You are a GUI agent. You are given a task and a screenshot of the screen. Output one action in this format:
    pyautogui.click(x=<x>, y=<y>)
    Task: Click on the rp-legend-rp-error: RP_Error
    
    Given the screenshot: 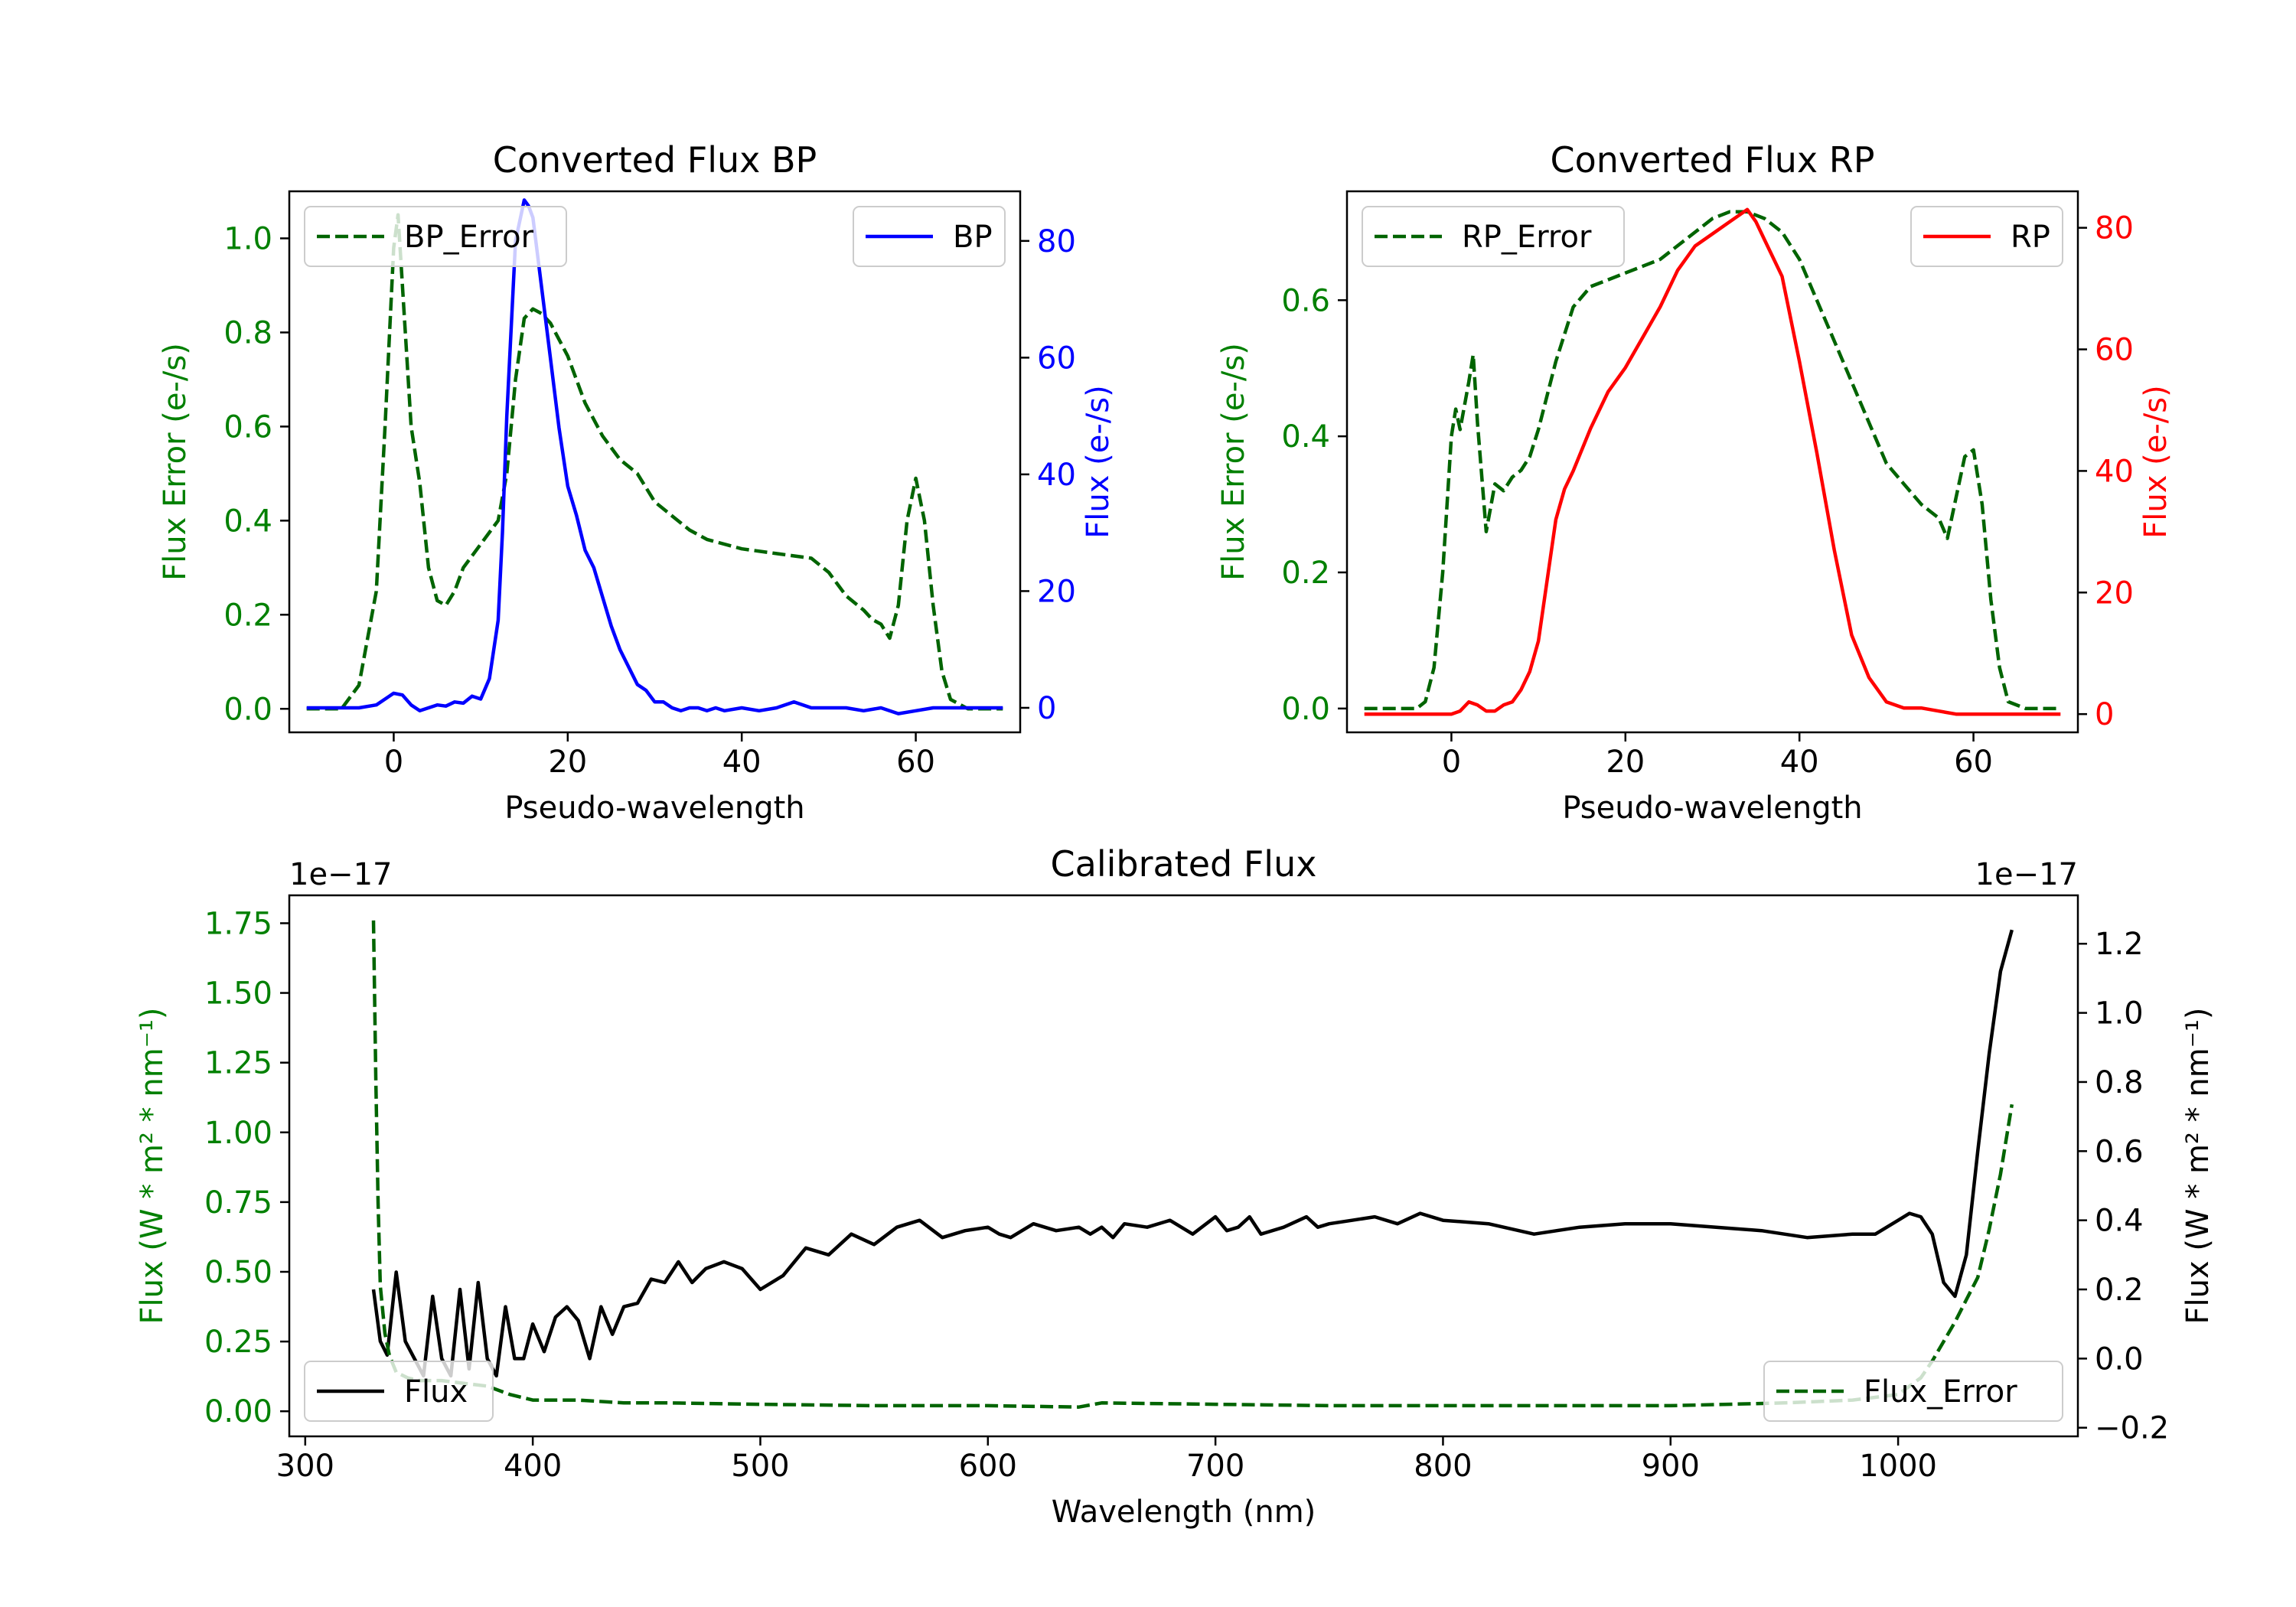 What is the action you would take?
    pyautogui.click(x=1493, y=237)
    